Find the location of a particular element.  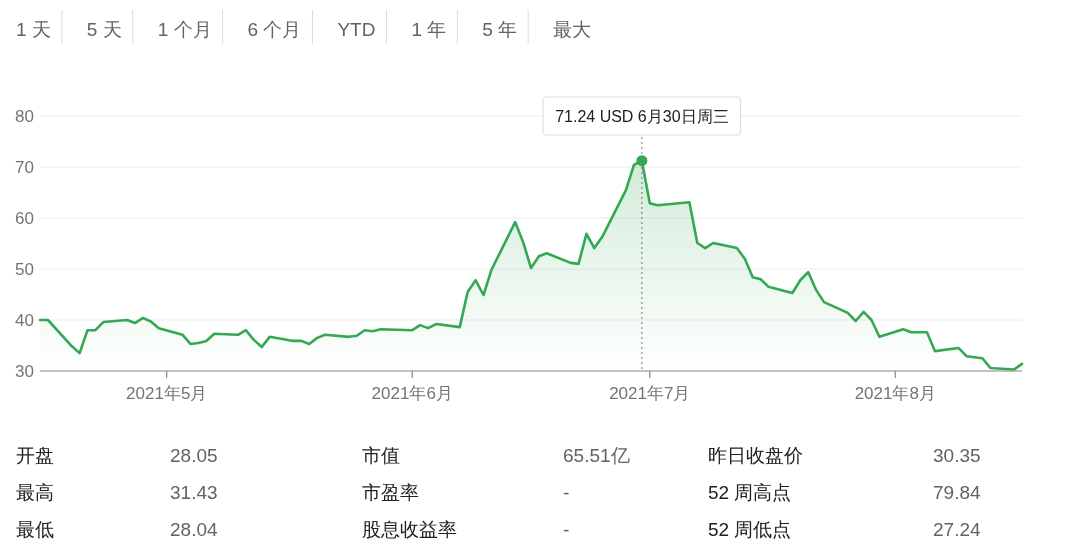

y-tick-label: 30 is located at coordinates (24, 371).